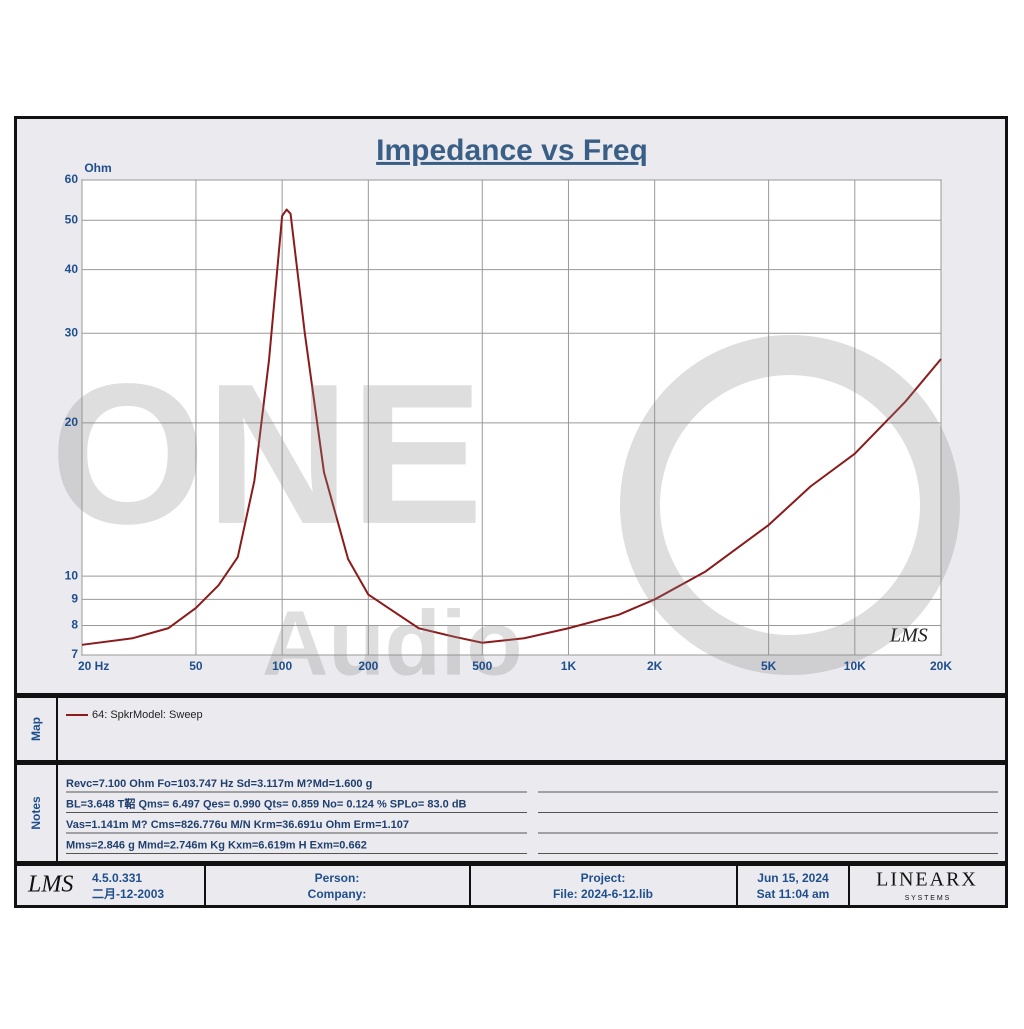 This screenshot has height=1029, width=1024. What do you see at coordinates (855, 666) in the screenshot?
I see `x-tick-label: 10K` at bounding box center [855, 666].